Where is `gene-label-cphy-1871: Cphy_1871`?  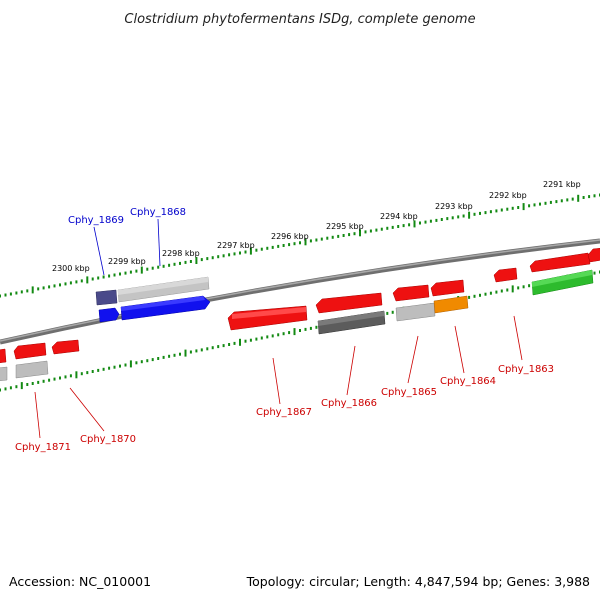 gene-label-cphy-1871: Cphy_1871 is located at coordinates (43, 447).